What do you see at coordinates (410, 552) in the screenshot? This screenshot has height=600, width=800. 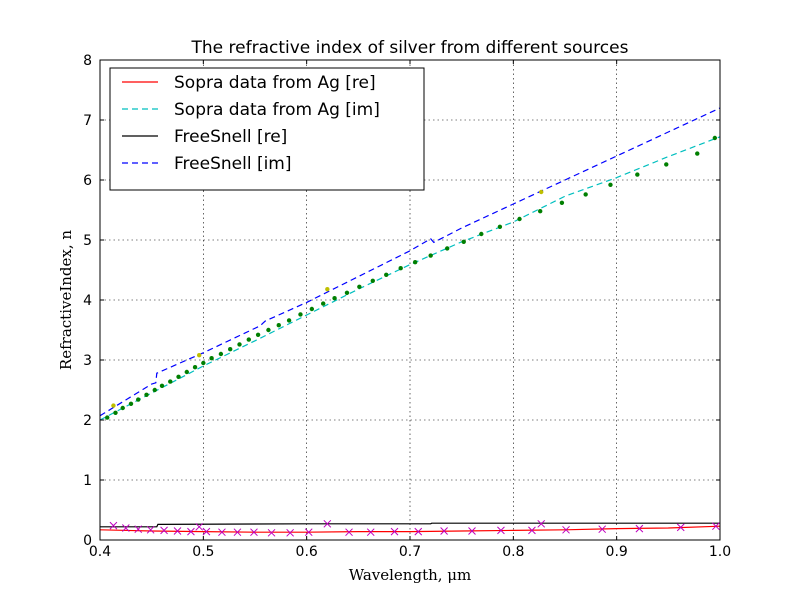 I see `x-tick-label: 0.7` at bounding box center [410, 552].